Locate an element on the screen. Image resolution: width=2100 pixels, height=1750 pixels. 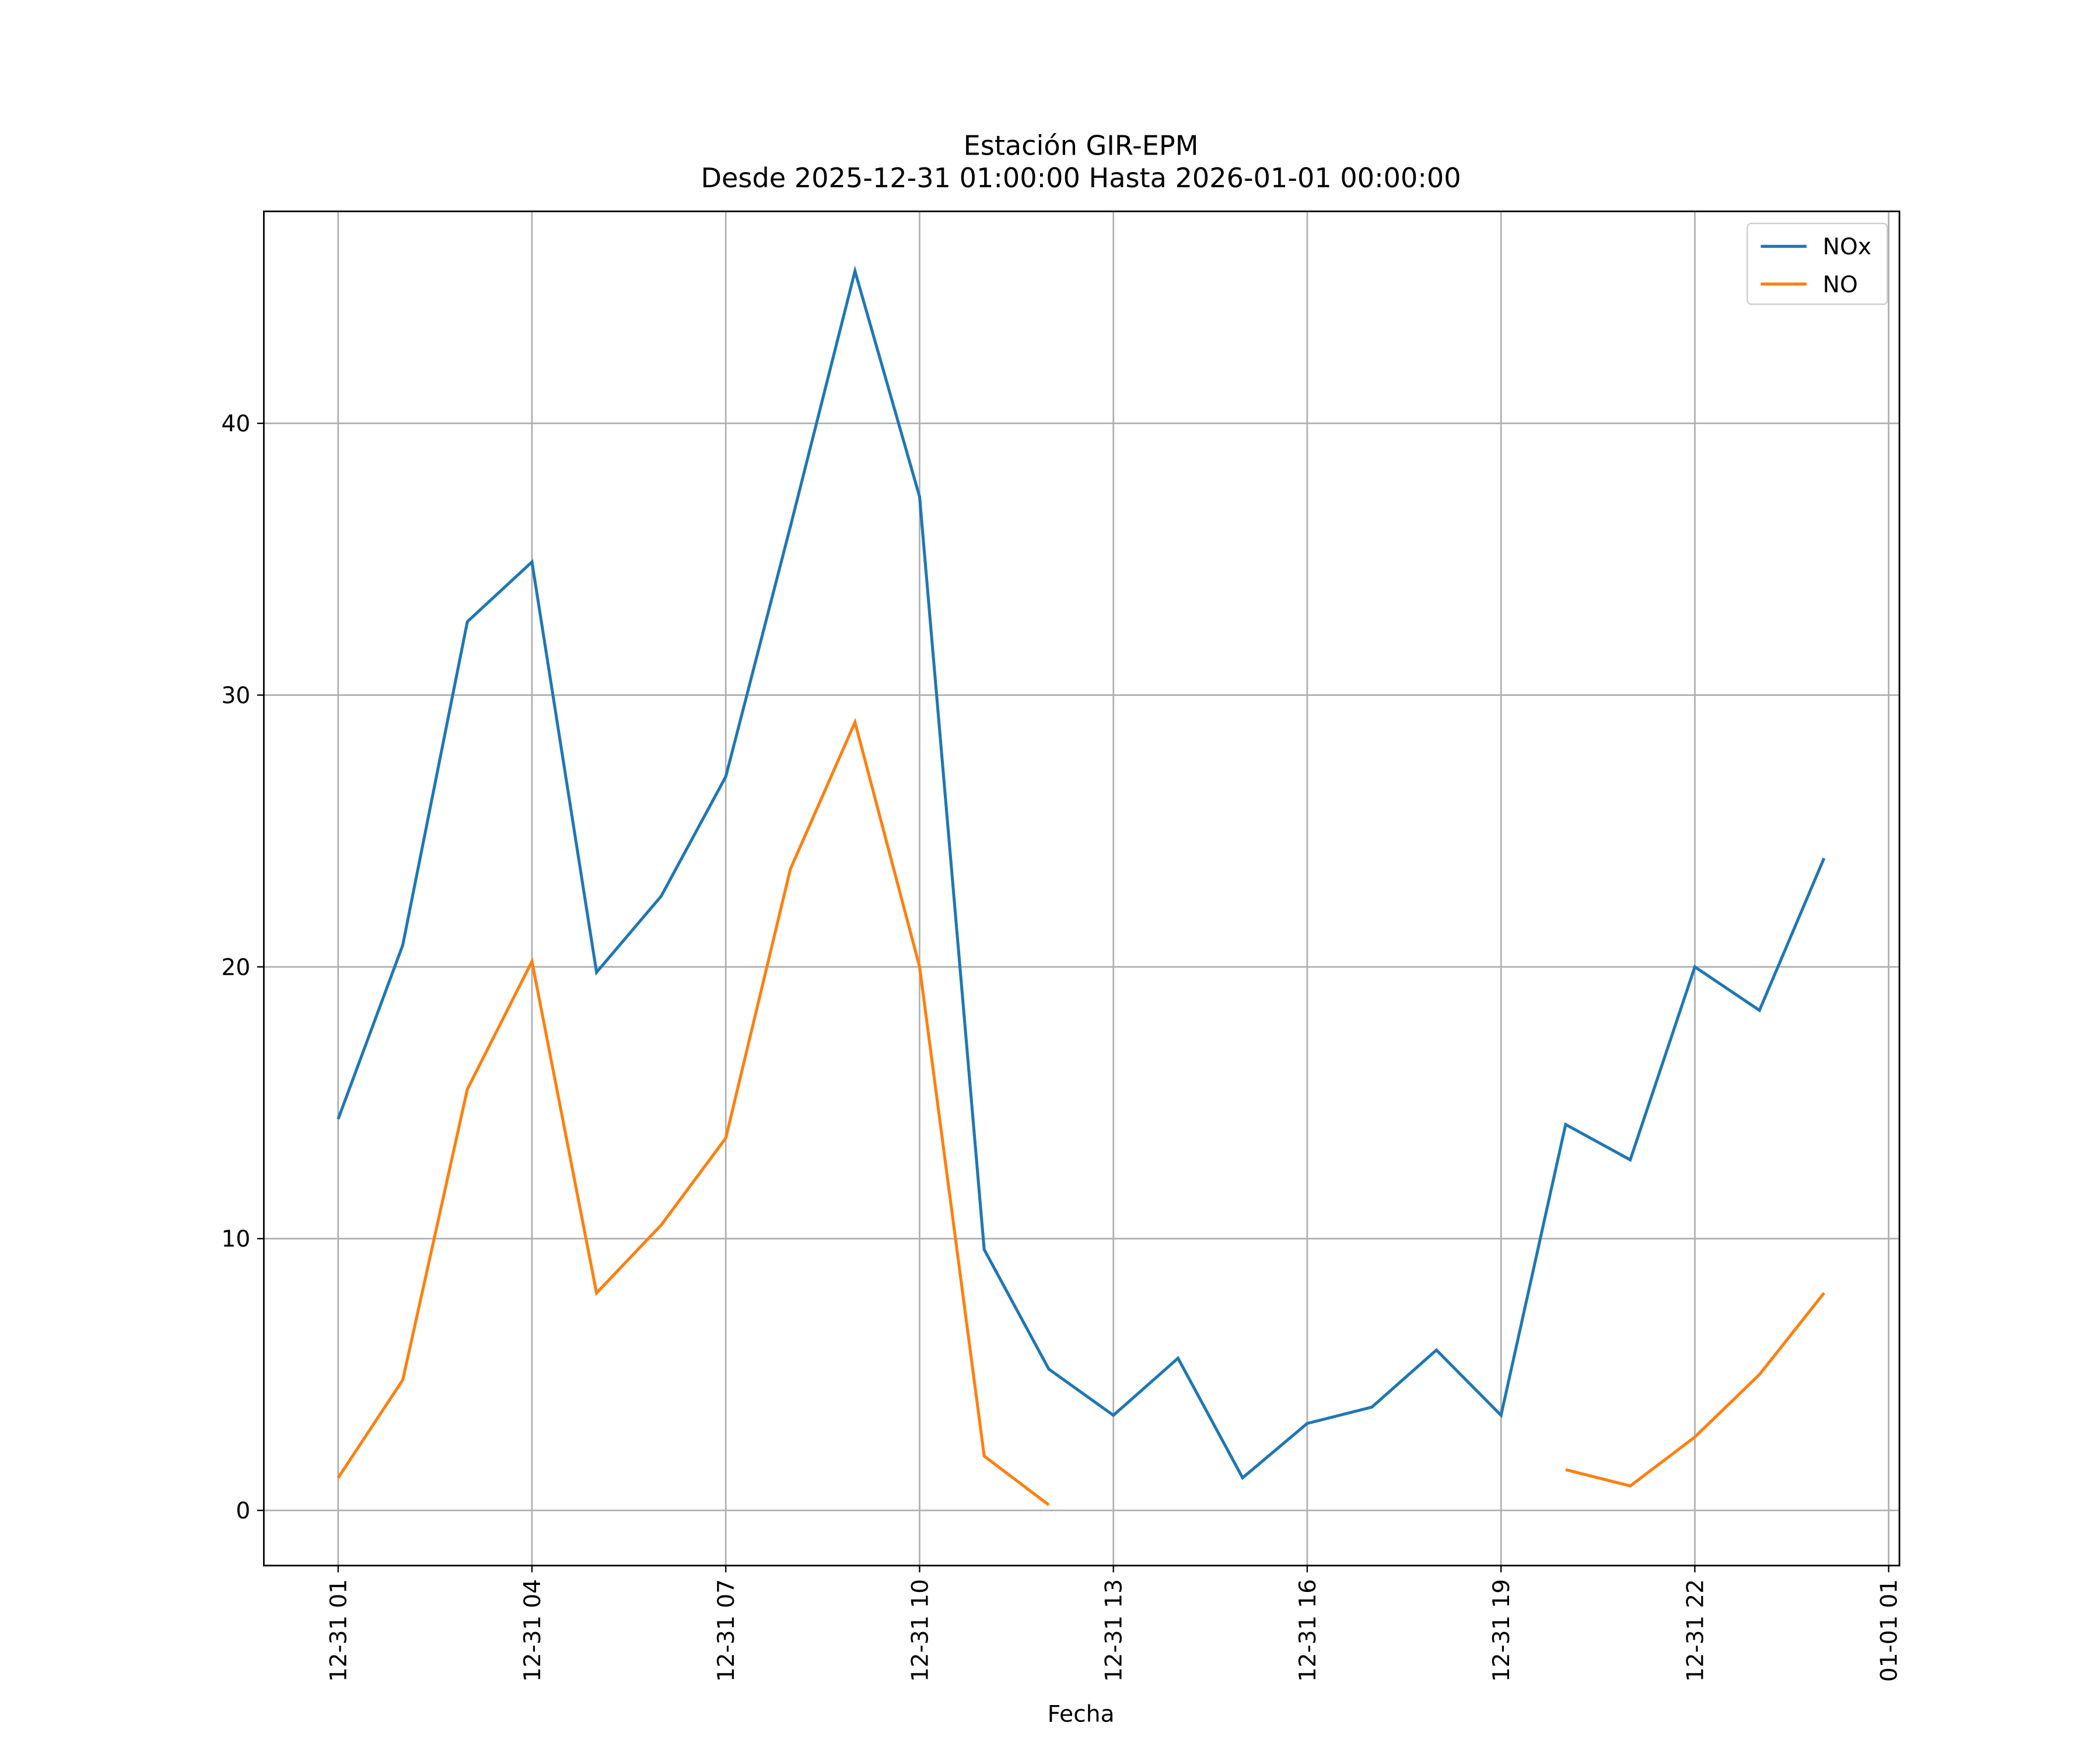
y-tick-label: 0 is located at coordinates (243, 1511).